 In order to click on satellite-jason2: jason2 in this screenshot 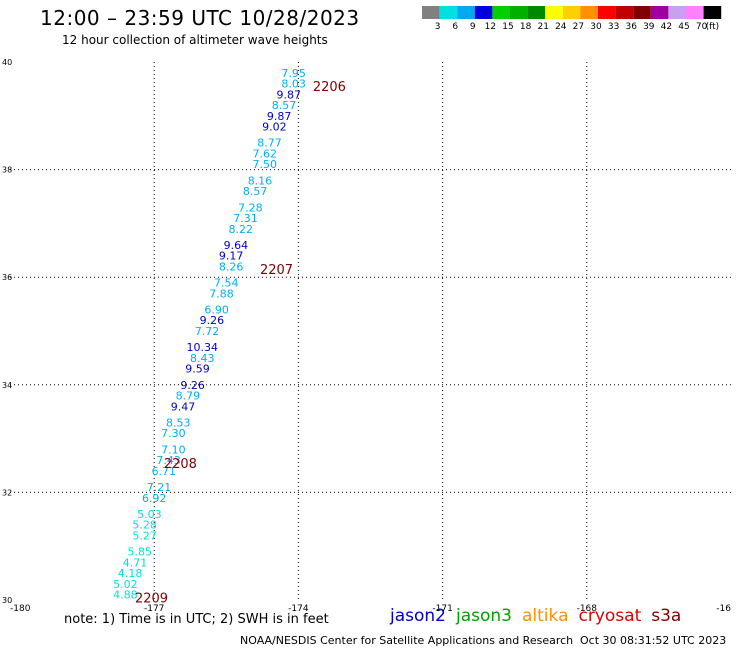, I will do `click(418, 616)`.